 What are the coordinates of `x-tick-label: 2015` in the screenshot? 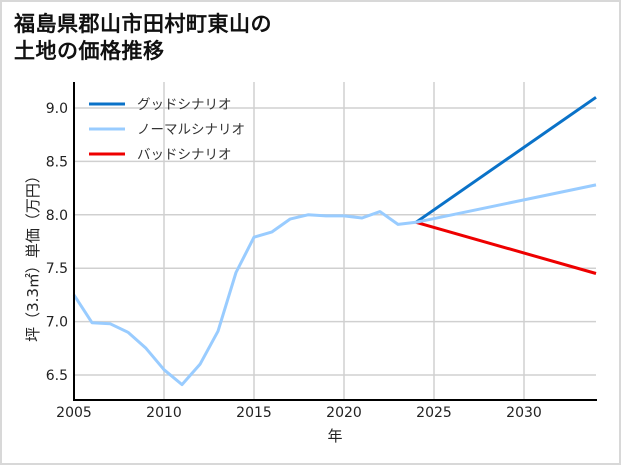 It's located at (254, 413).